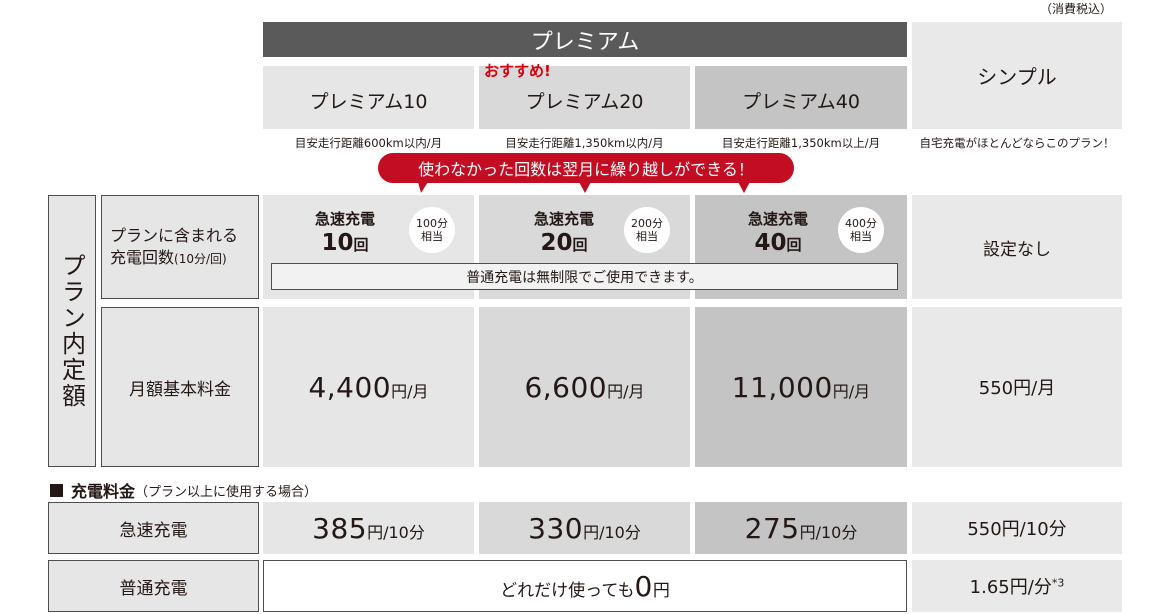 Image resolution: width=1170 pixels, height=614 pixels. What do you see at coordinates (1017, 249) in the screenshot?
I see `included-value: 設定なし` at bounding box center [1017, 249].